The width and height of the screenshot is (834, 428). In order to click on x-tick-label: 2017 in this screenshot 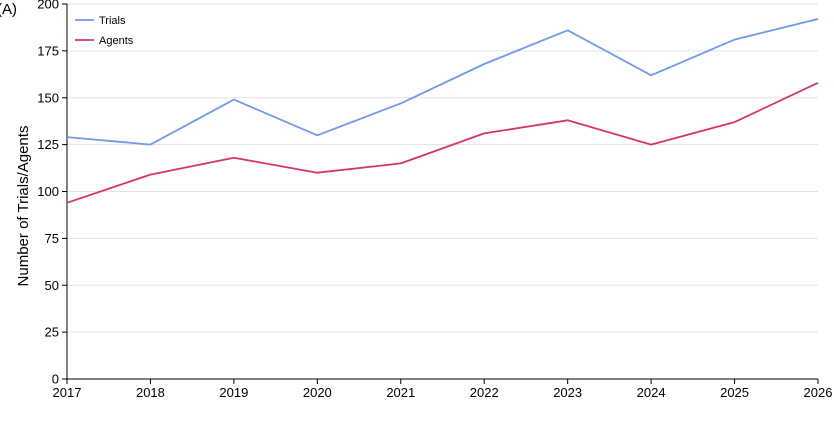, I will do `click(67, 392)`.